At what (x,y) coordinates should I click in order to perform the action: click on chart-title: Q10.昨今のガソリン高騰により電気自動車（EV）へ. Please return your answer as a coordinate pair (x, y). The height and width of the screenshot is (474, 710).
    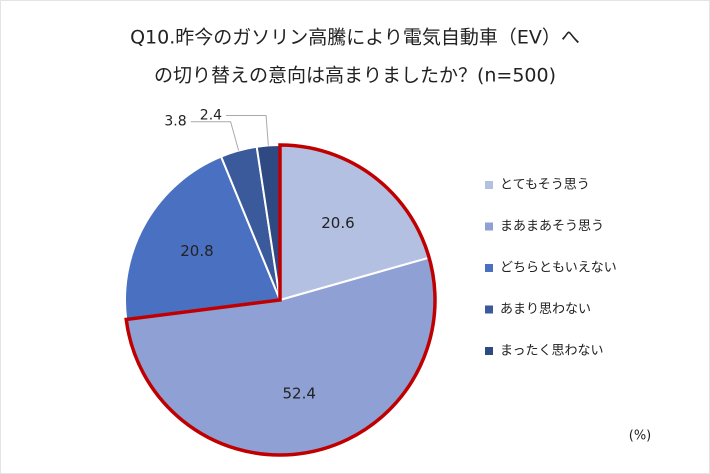
    Looking at the image, I should click on (355, 38).